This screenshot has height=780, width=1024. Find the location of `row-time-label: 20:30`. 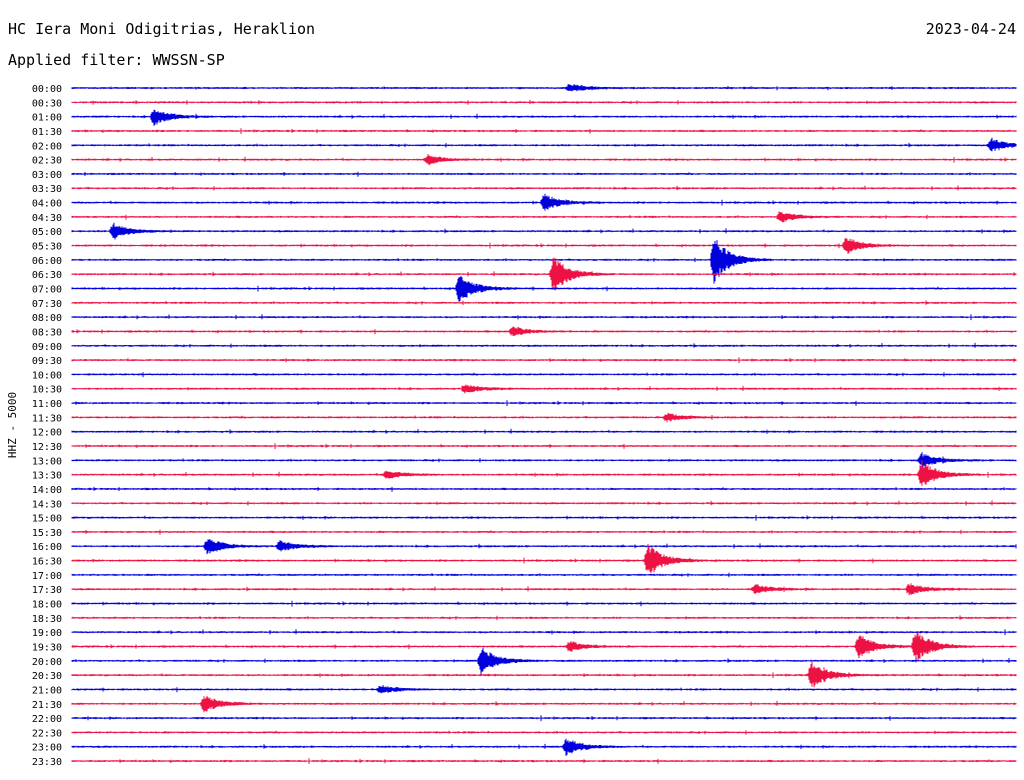

row-time-label: 20:30 is located at coordinates (47, 676).